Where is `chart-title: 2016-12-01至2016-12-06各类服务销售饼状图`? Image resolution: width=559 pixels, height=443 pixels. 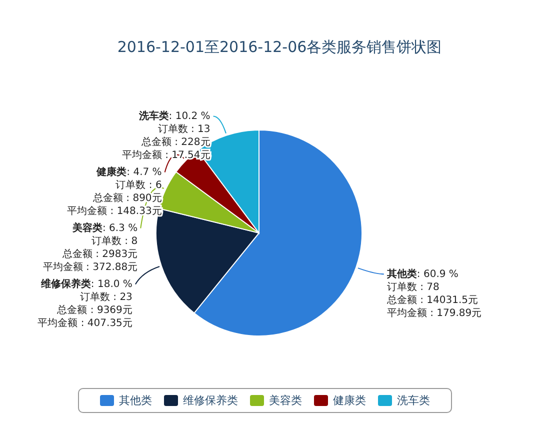 chart-title: 2016-12-01至2016-12-06各类服务销售饼状图 is located at coordinates (279, 47).